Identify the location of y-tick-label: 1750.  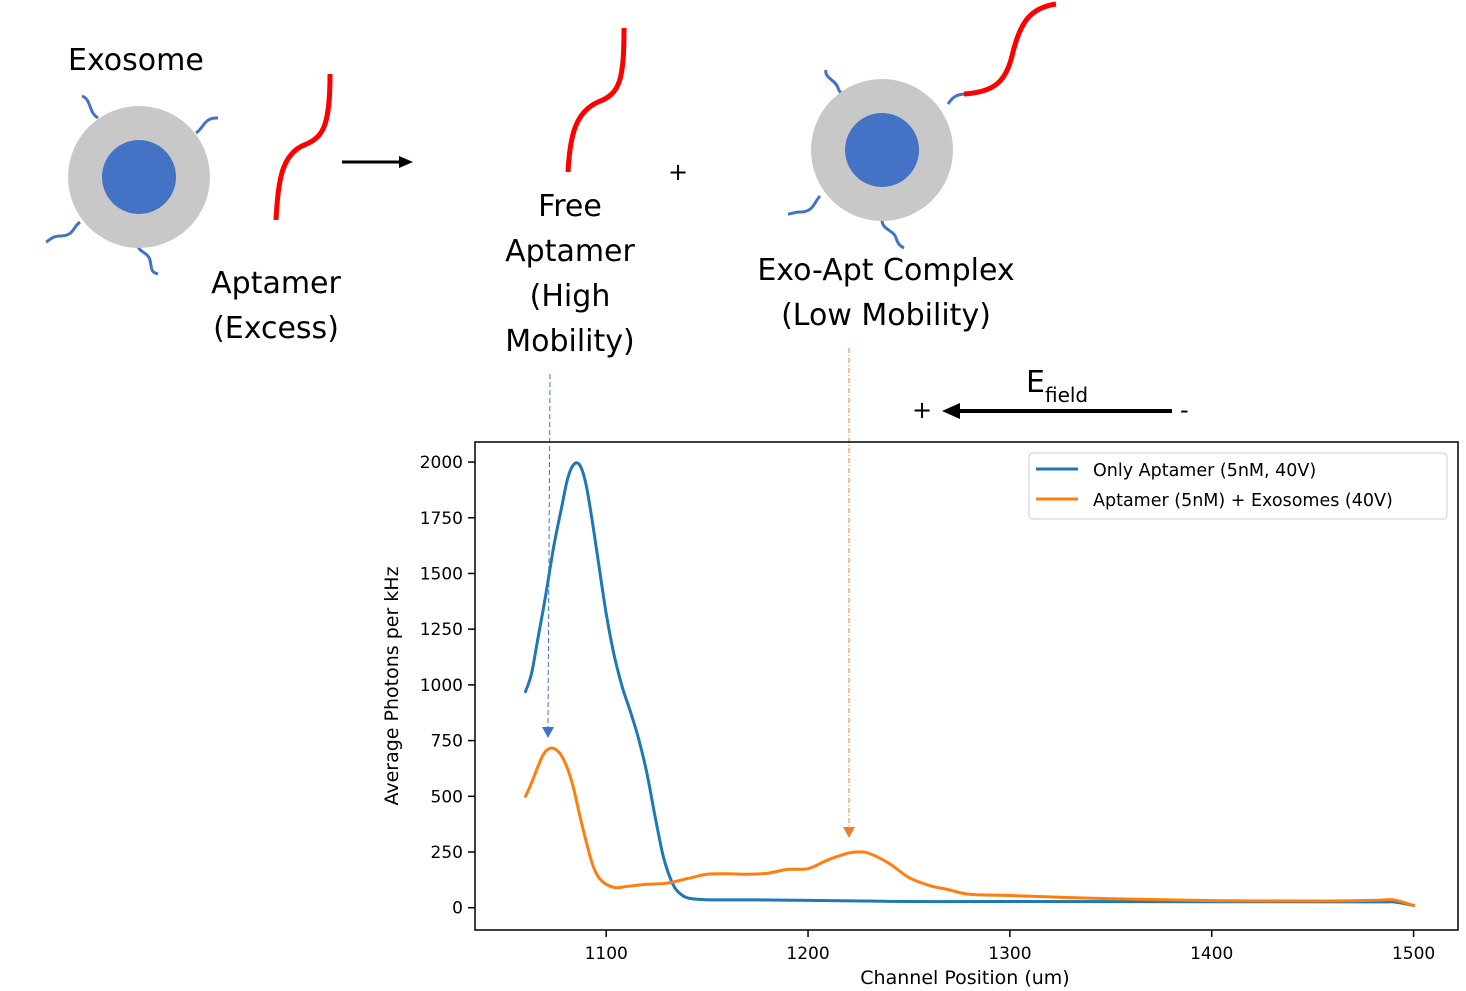
(441, 519).